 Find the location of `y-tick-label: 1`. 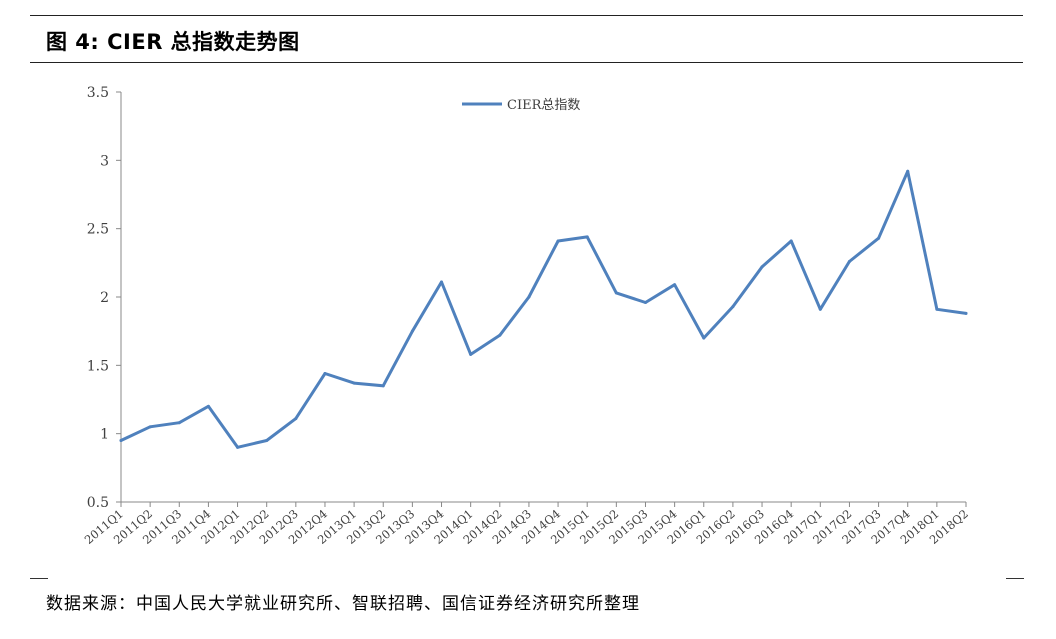

y-tick-label: 1 is located at coordinates (104, 435).